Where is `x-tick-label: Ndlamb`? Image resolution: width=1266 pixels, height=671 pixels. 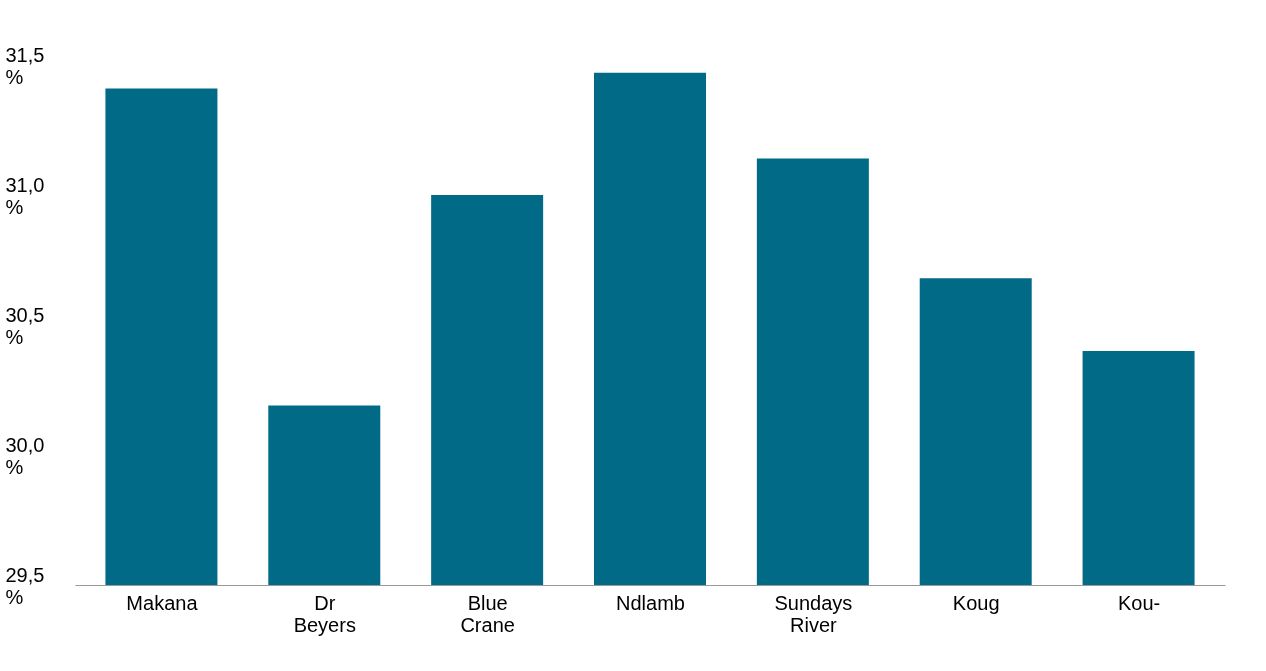 x-tick-label: Ndlamb is located at coordinates (650, 602).